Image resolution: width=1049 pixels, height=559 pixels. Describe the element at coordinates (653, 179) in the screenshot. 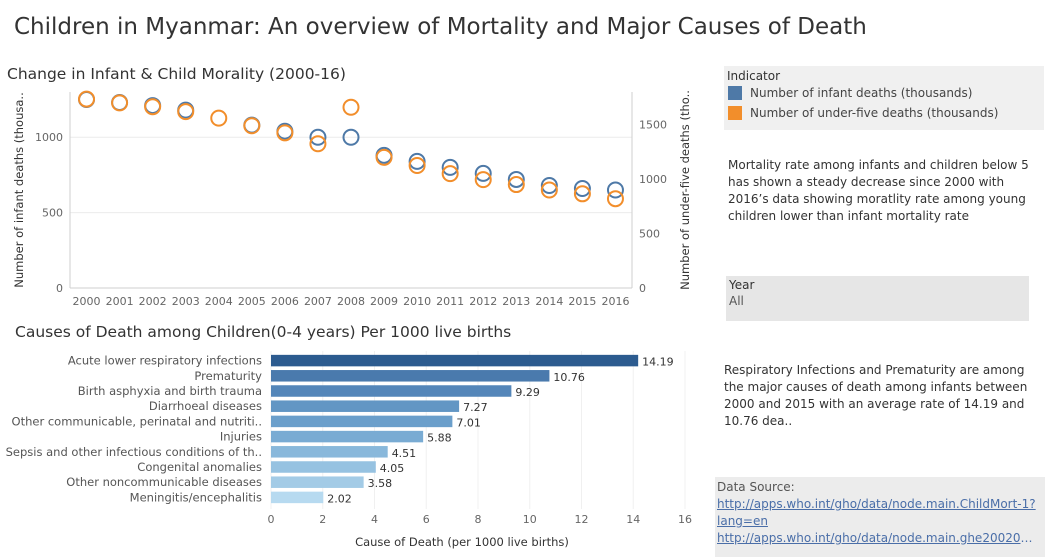

I see `y-right-tick-label: 1000` at that location.